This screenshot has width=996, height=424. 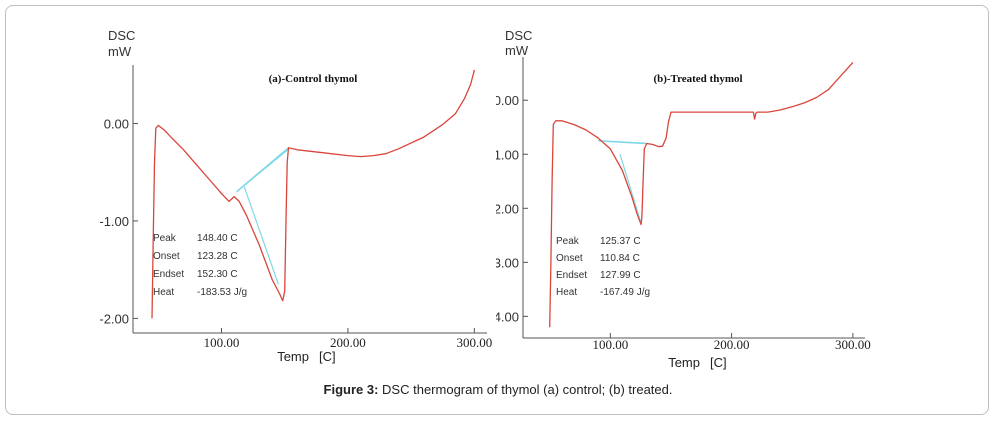 What do you see at coordinates (507, 316) in the screenshot?
I see `y-tick-label: -4.00` at bounding box center [507, 316].